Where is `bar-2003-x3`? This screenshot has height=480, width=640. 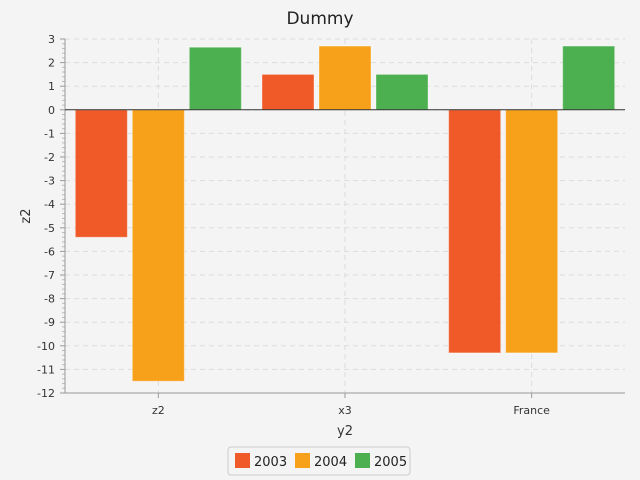
bar-2003-x3 is located at coordinates (288, 92).